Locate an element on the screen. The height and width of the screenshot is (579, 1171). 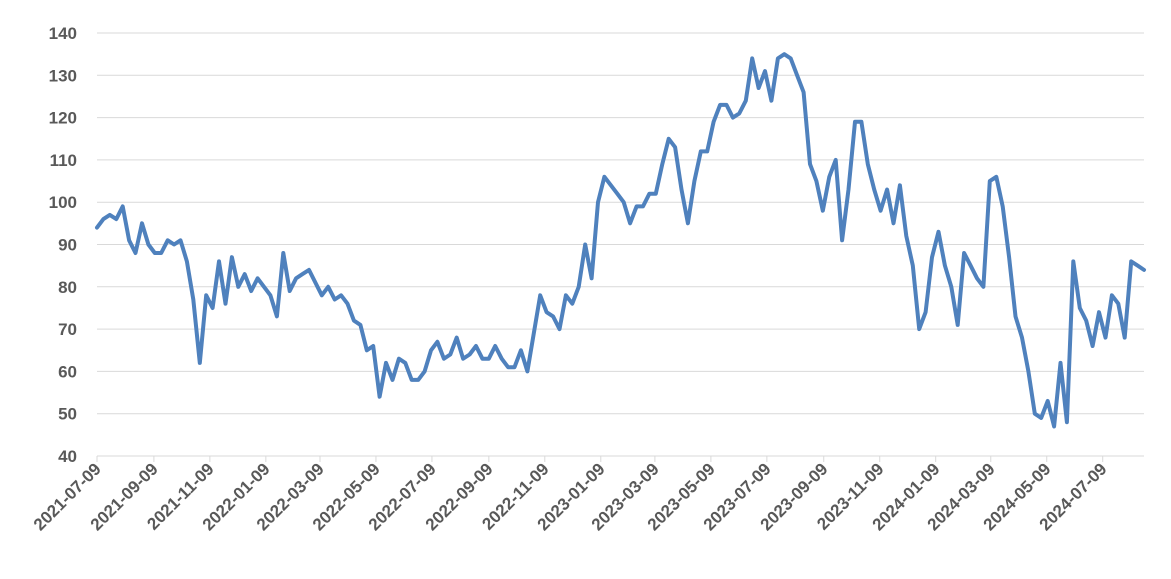
y-tick-label: 120 is located at coordinates (63, 118).